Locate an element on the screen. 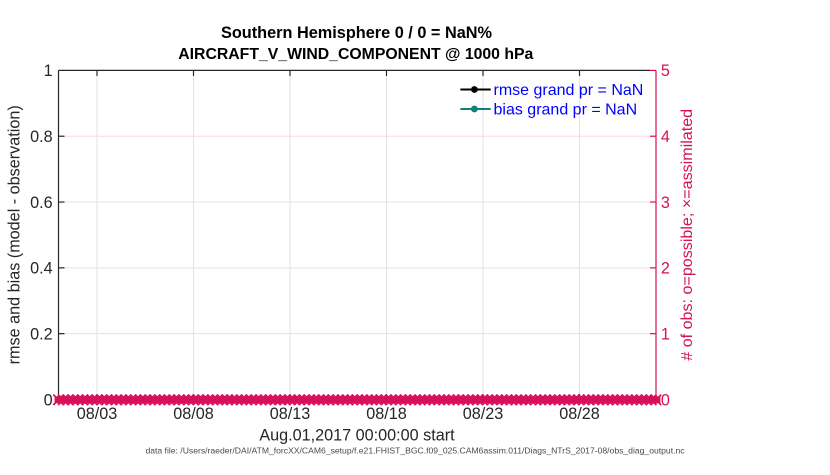 The height and width of the screenshot is (475, 830). svg-text: 4 is located at coordinates (665, 137).